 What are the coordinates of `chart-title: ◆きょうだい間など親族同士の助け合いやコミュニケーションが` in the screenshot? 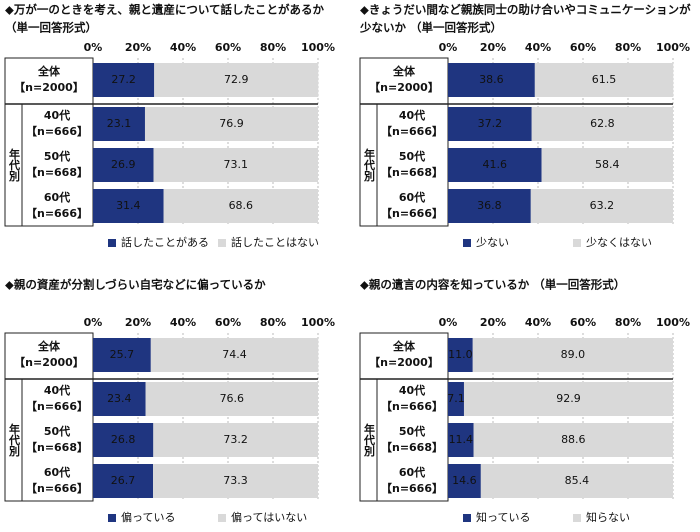 It's located at (525, 10).